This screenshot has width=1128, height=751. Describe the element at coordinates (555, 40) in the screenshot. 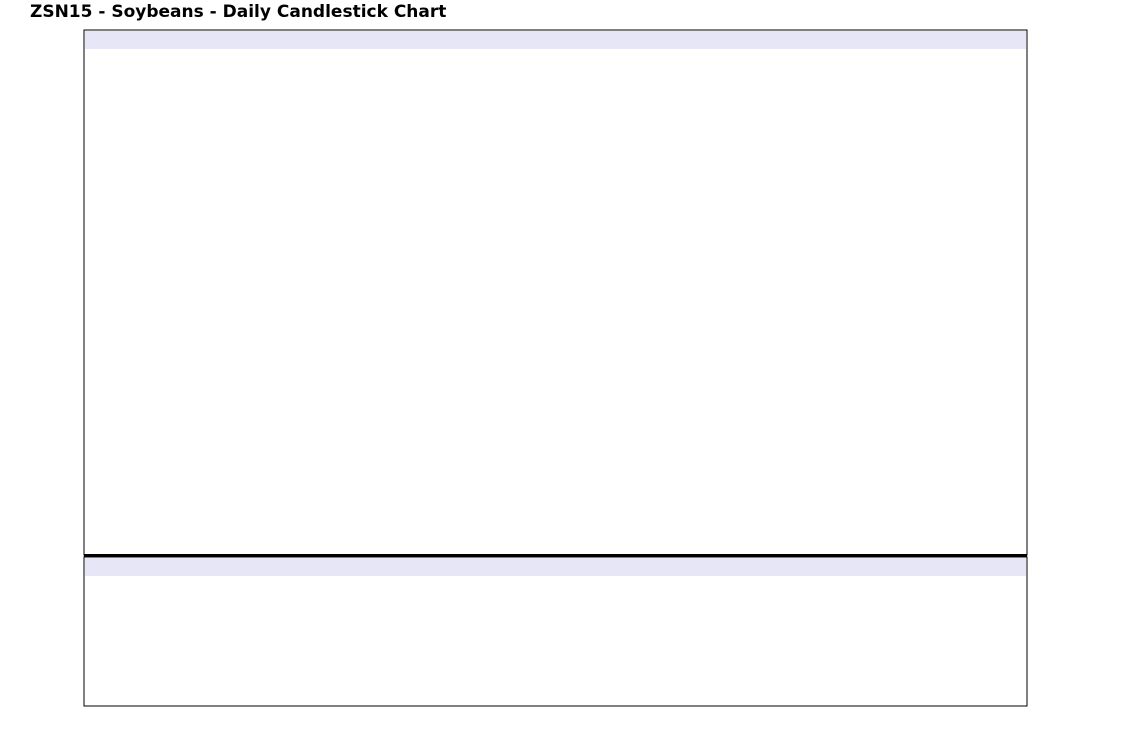

I see `price-legend-strip` at that location.